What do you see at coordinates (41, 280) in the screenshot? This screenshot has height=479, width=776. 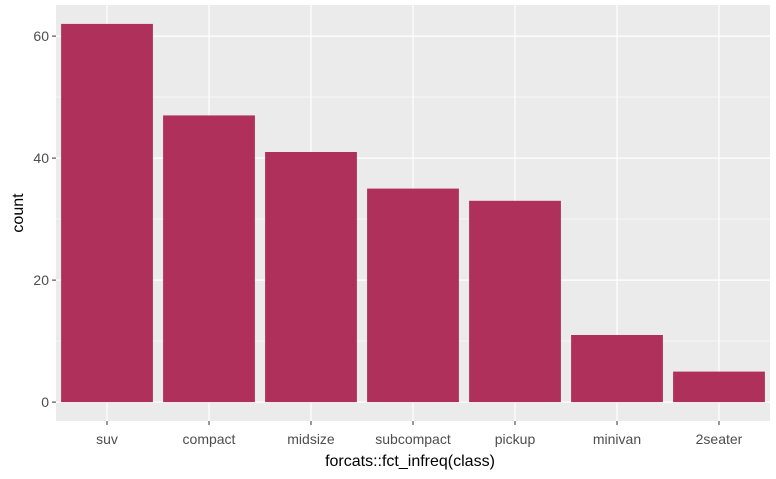 I see `y-tick-label: 20` at bounding box center [41, 280].